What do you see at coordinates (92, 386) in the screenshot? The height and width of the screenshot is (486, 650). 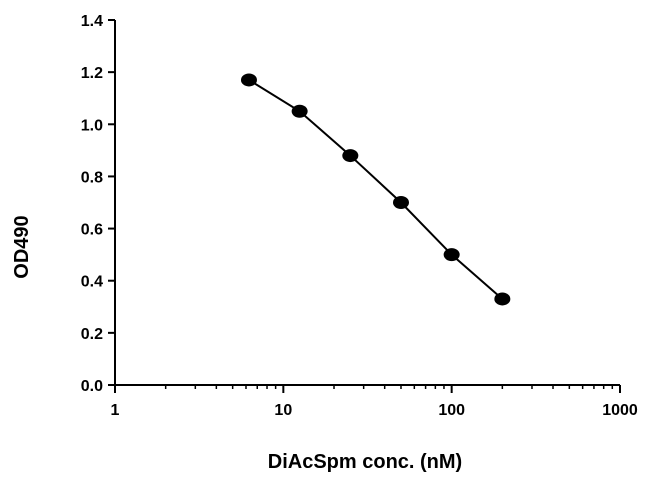 I see `y-tick-label: 0.0` at bounding box center [92, 386].